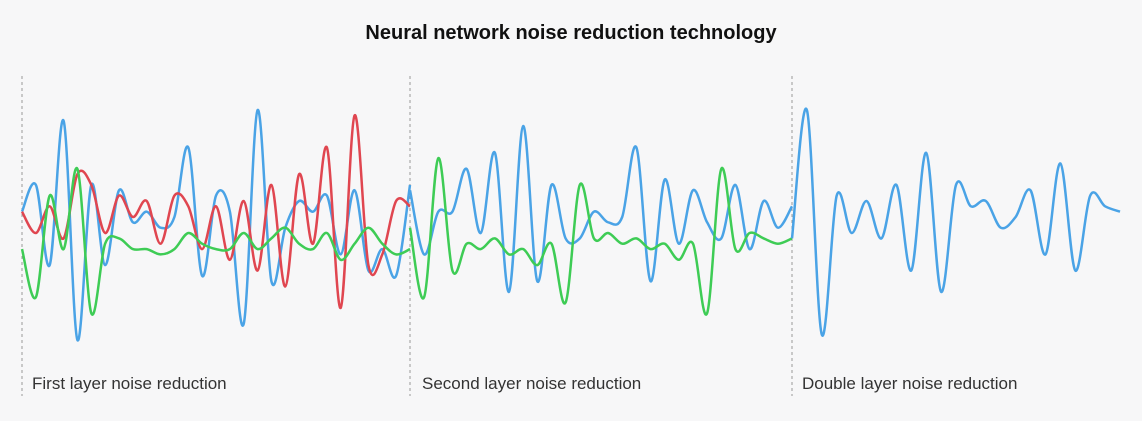  Describe the element at coordinates (910, 383) in the screenshot. I see `segment-label-double: Double layer noise reduction` at that location.